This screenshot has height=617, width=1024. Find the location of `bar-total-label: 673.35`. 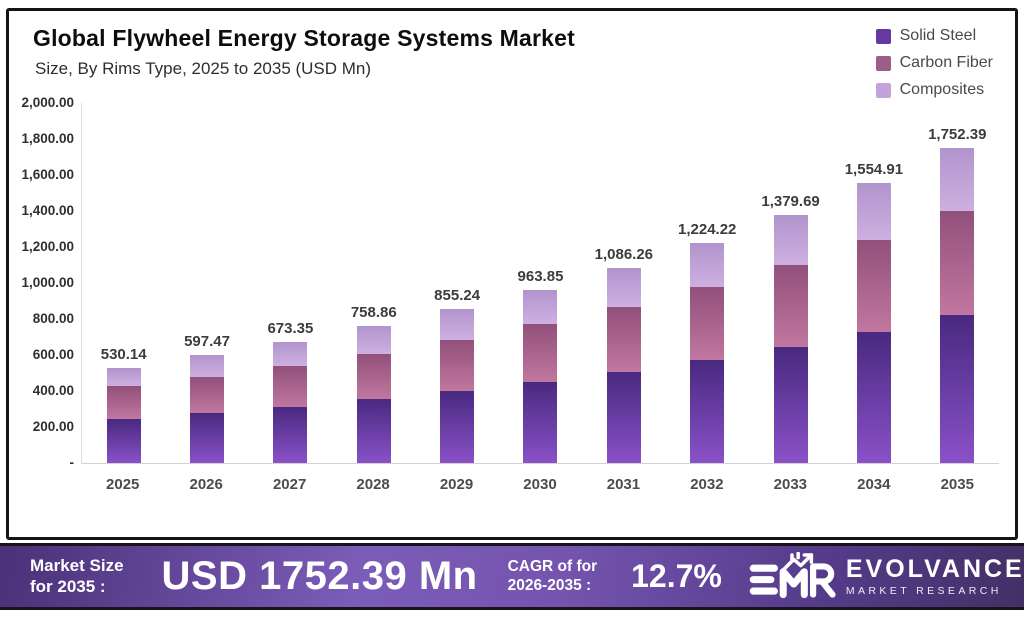

bar-total-label: 673.35 is located at coordinates (290, 328).